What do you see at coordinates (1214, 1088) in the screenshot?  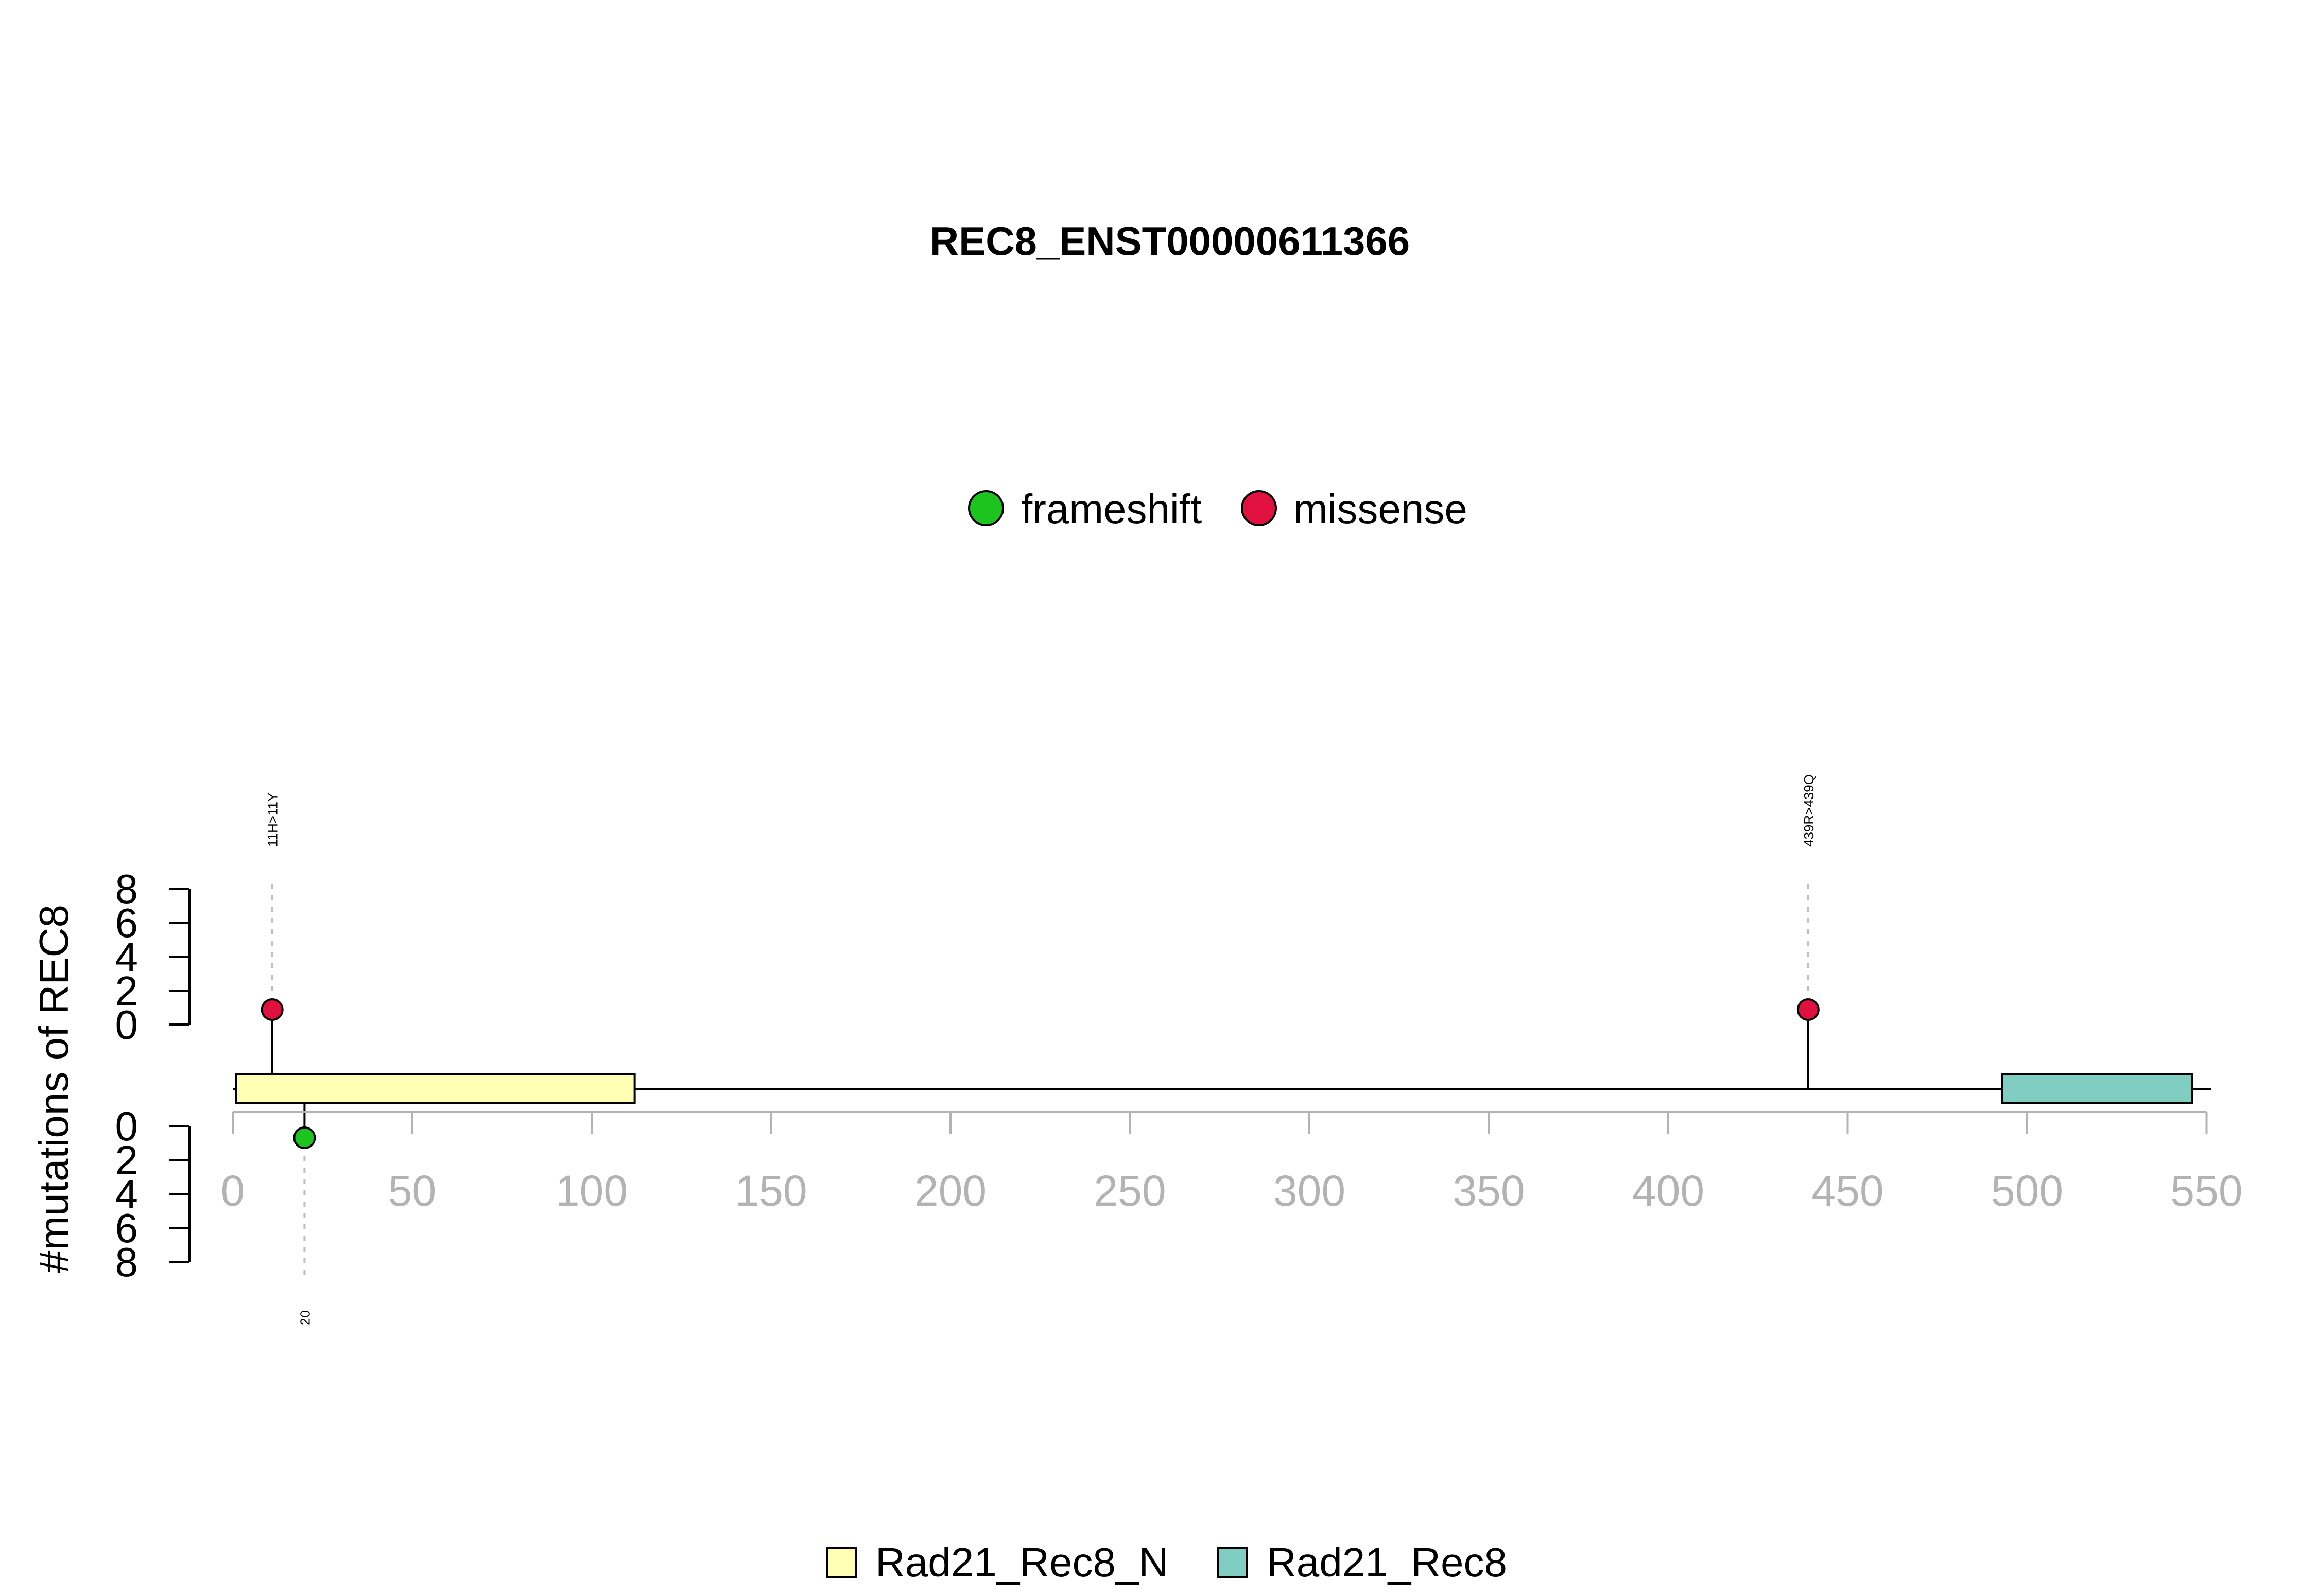 I see `protein-domains` at bounding box center [1214, 1088].